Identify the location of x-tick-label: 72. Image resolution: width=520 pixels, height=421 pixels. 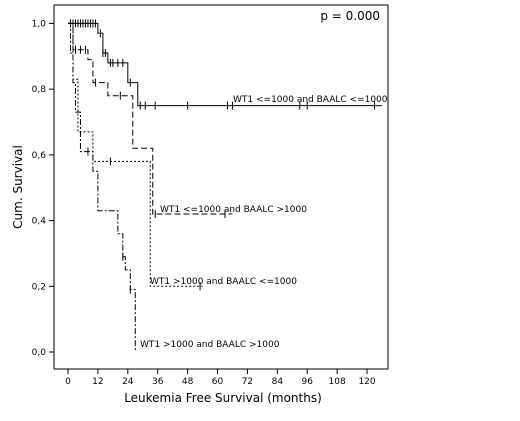
(247, 382).